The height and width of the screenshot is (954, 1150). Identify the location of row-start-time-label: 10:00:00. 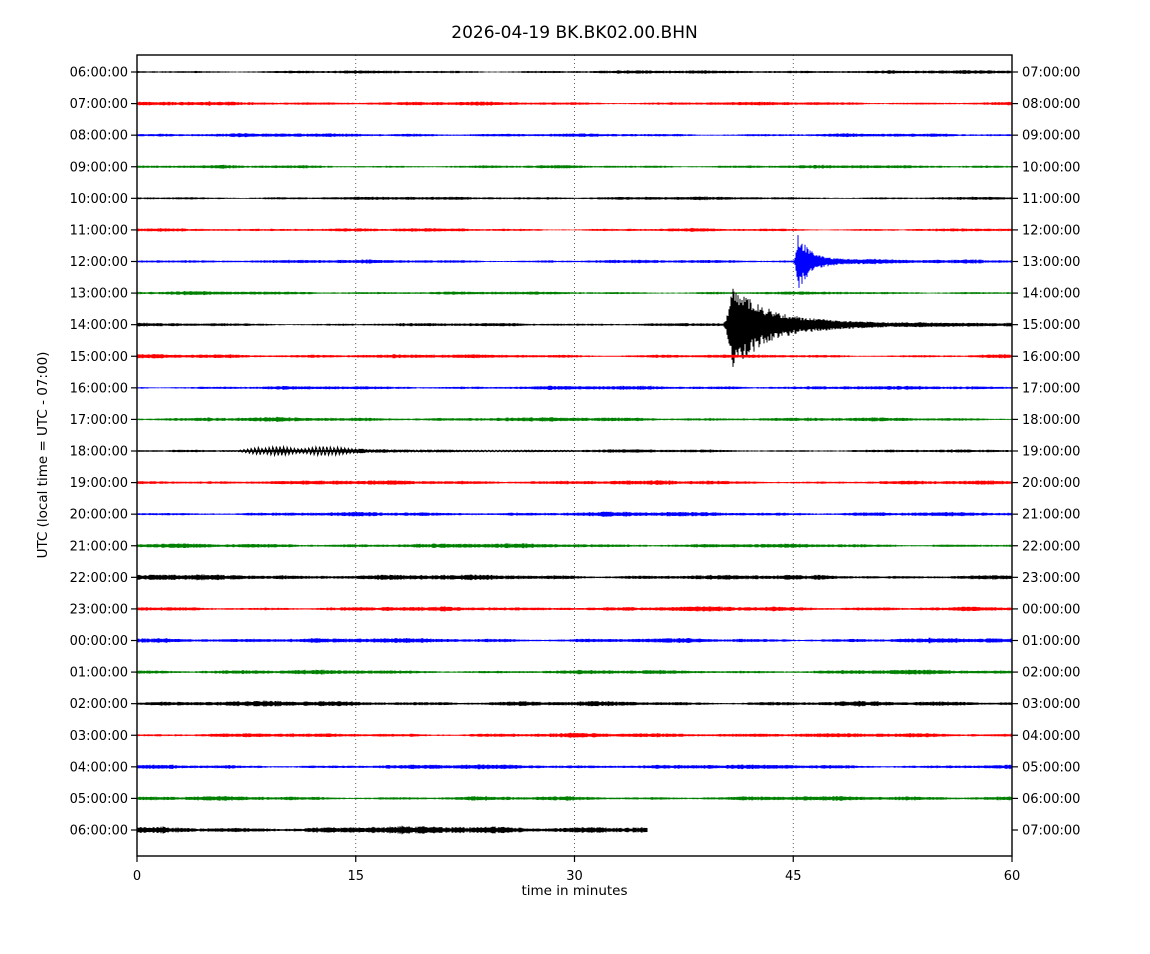
(99, 199).